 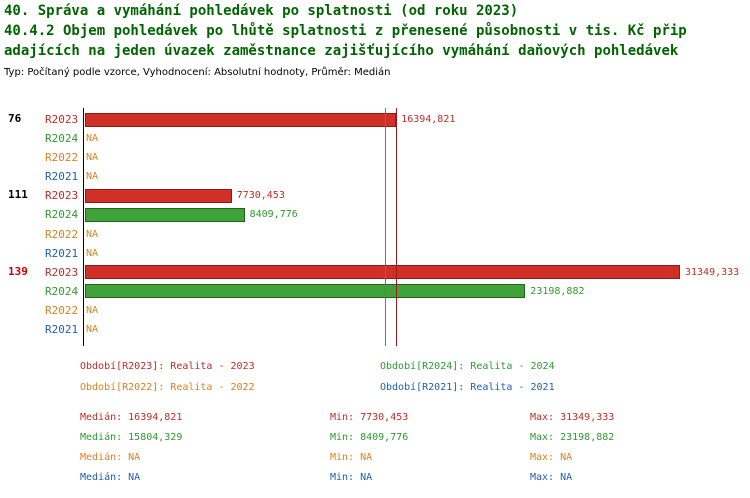 What do you see at coordinates (375, 195) in the screenshot?
I see `chart-row: 111 R2023 7730,453` at bounding box center [375, 195].